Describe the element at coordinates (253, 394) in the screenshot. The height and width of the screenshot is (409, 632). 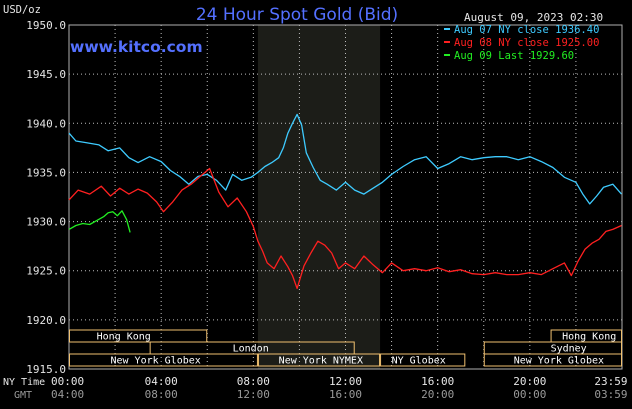
I see `x-tick-label-gmt: 12:00` at that location.